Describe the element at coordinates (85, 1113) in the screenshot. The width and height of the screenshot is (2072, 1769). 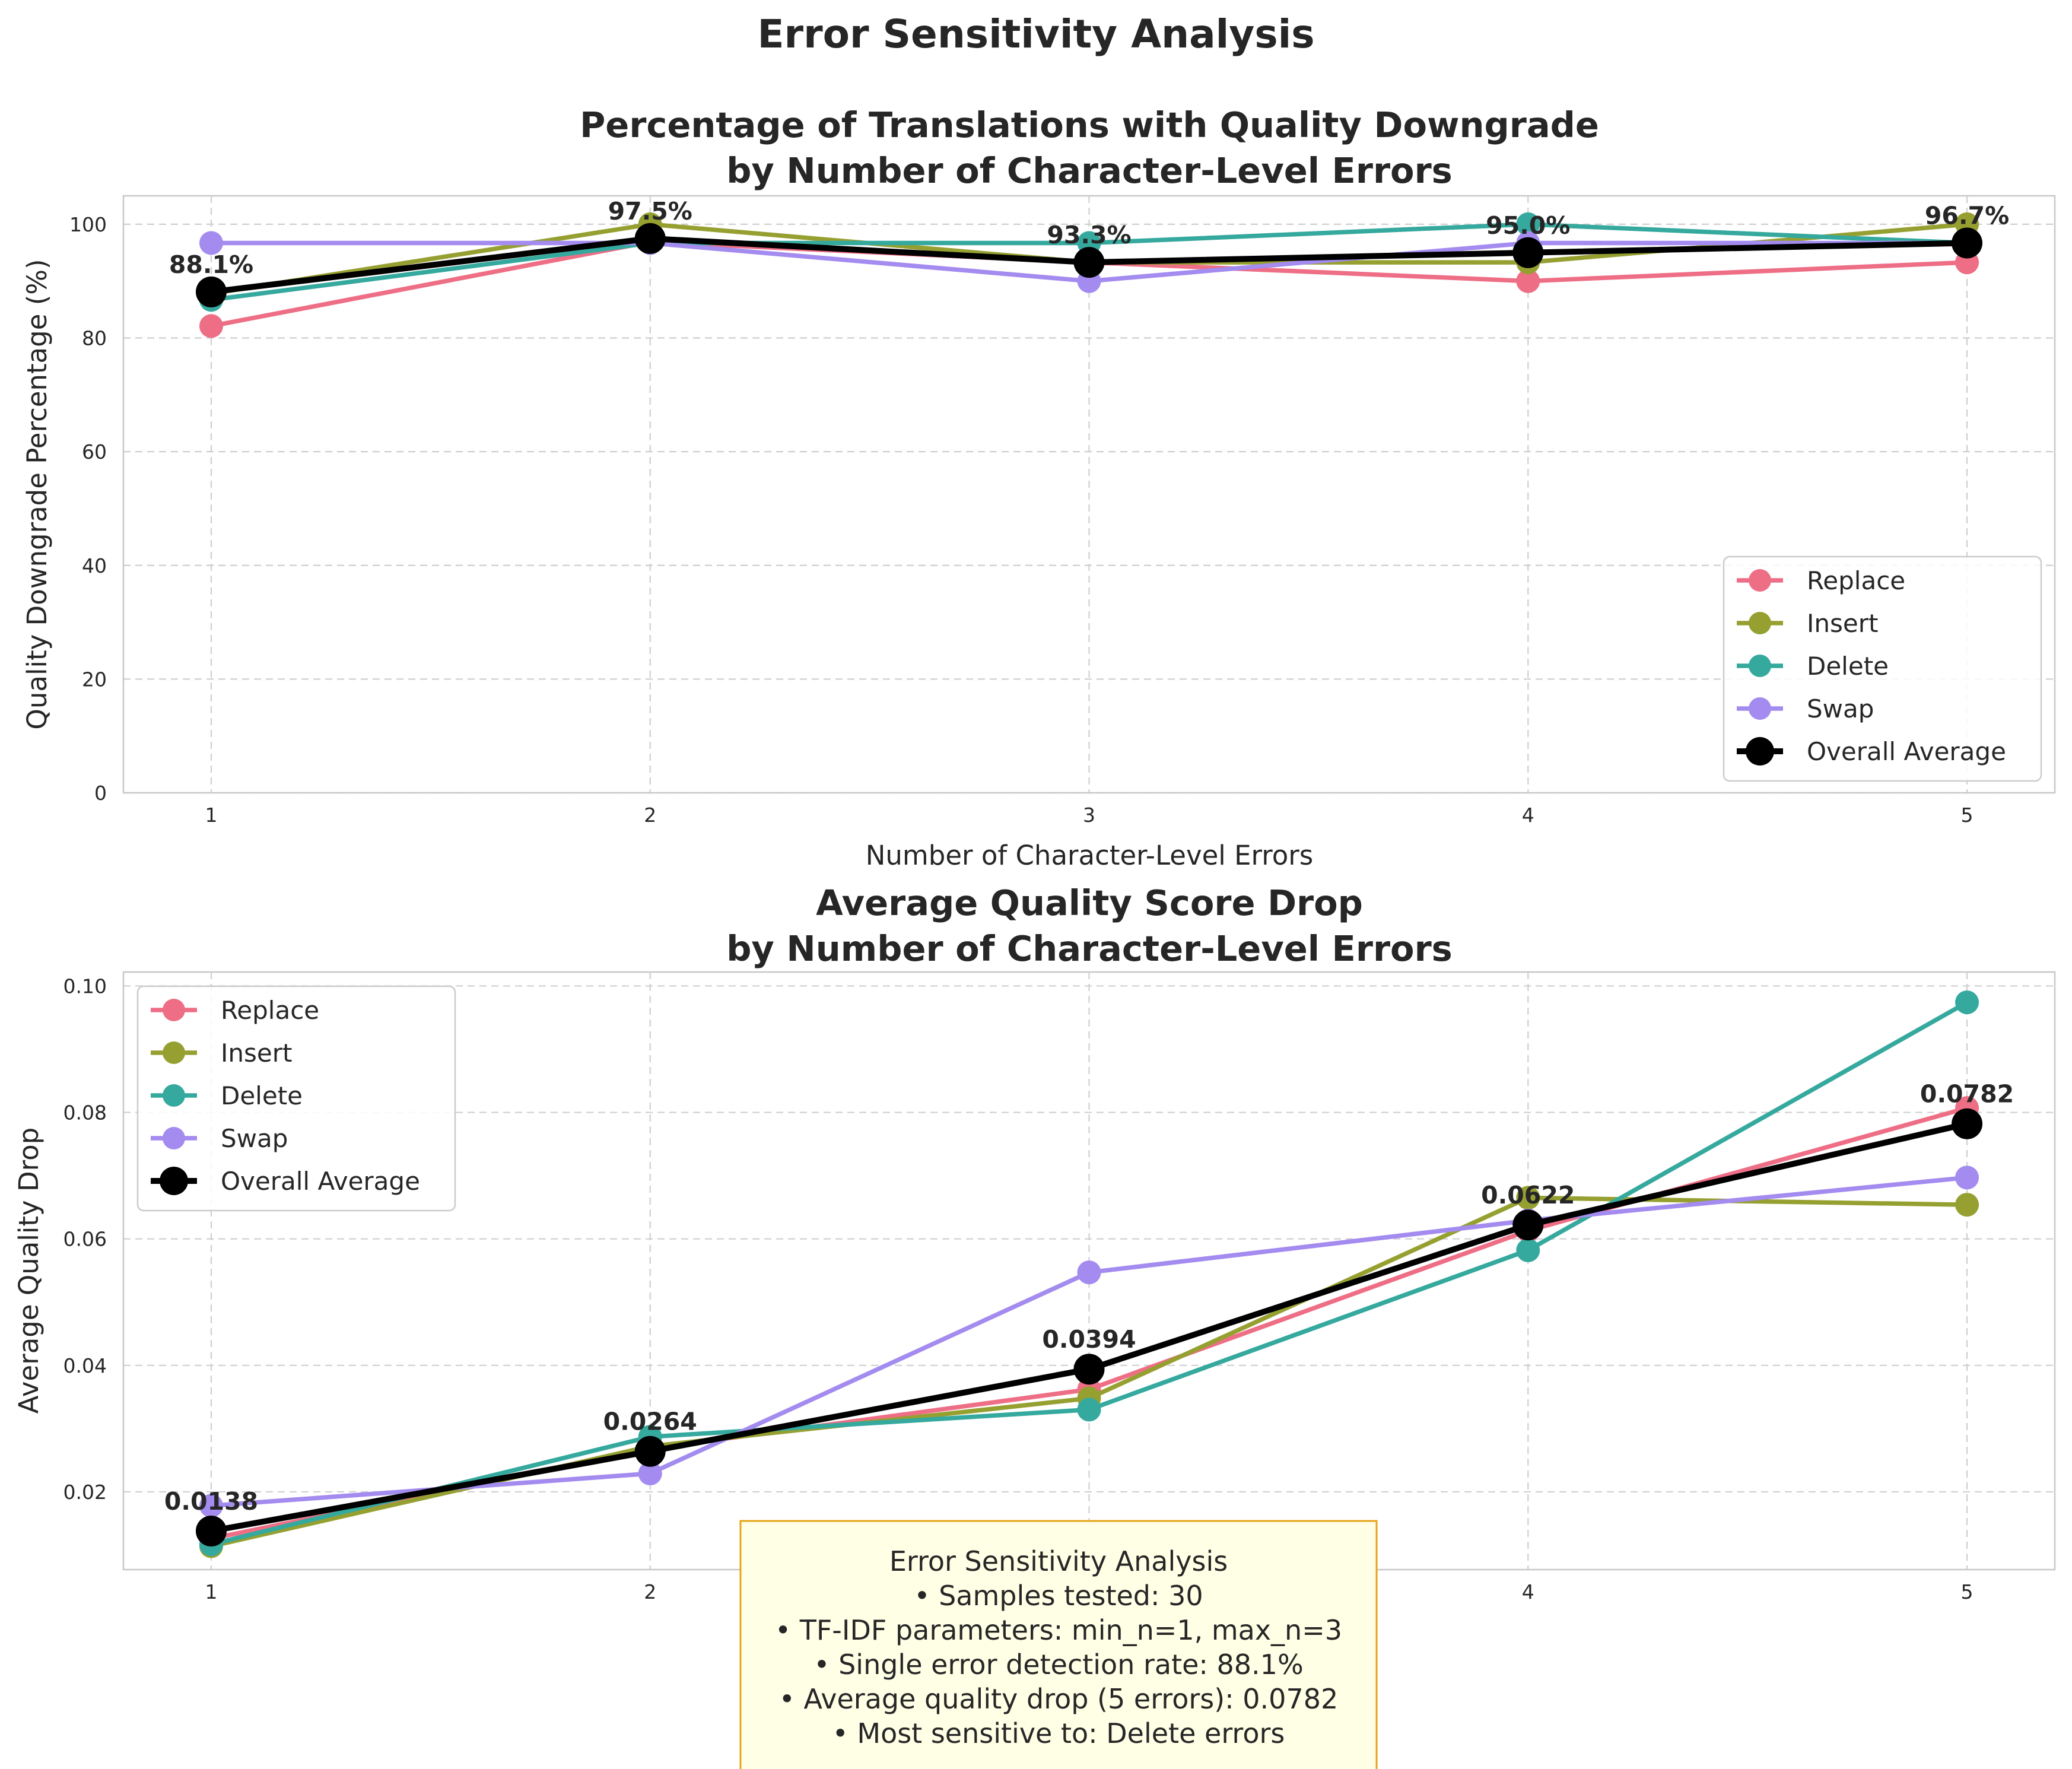
I see `y-tick-label: 0.08` at that location.